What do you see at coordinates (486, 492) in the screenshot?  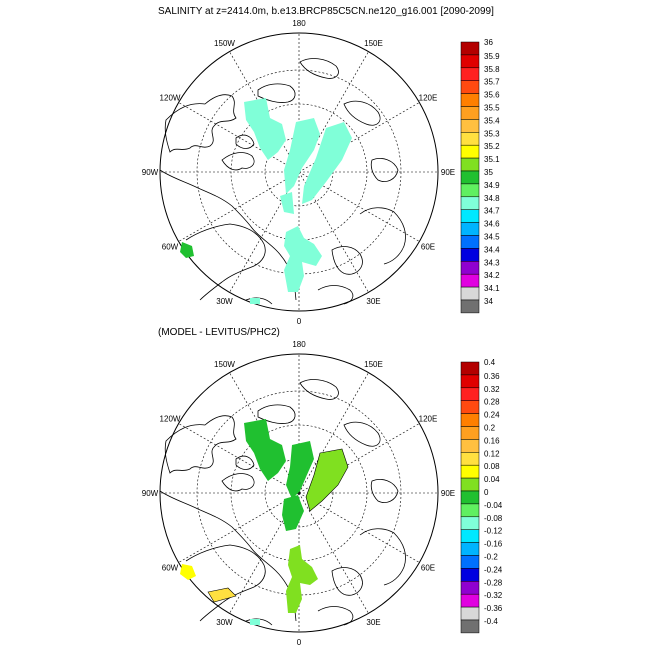 I see `colorbar-label: 0` at bounding box center [486, 492].